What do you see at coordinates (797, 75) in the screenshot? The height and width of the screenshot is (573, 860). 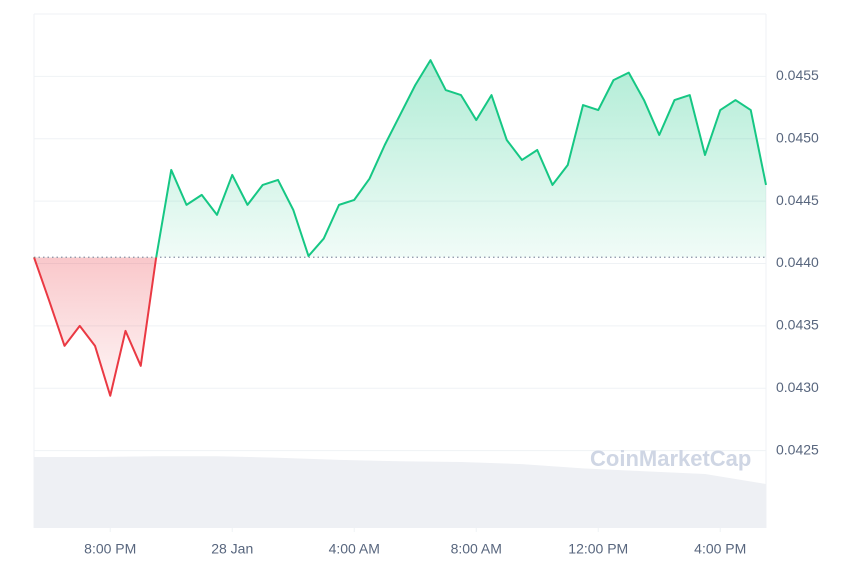 I see `y-tick-label: 0.0455` at bounding box center [797, 75].